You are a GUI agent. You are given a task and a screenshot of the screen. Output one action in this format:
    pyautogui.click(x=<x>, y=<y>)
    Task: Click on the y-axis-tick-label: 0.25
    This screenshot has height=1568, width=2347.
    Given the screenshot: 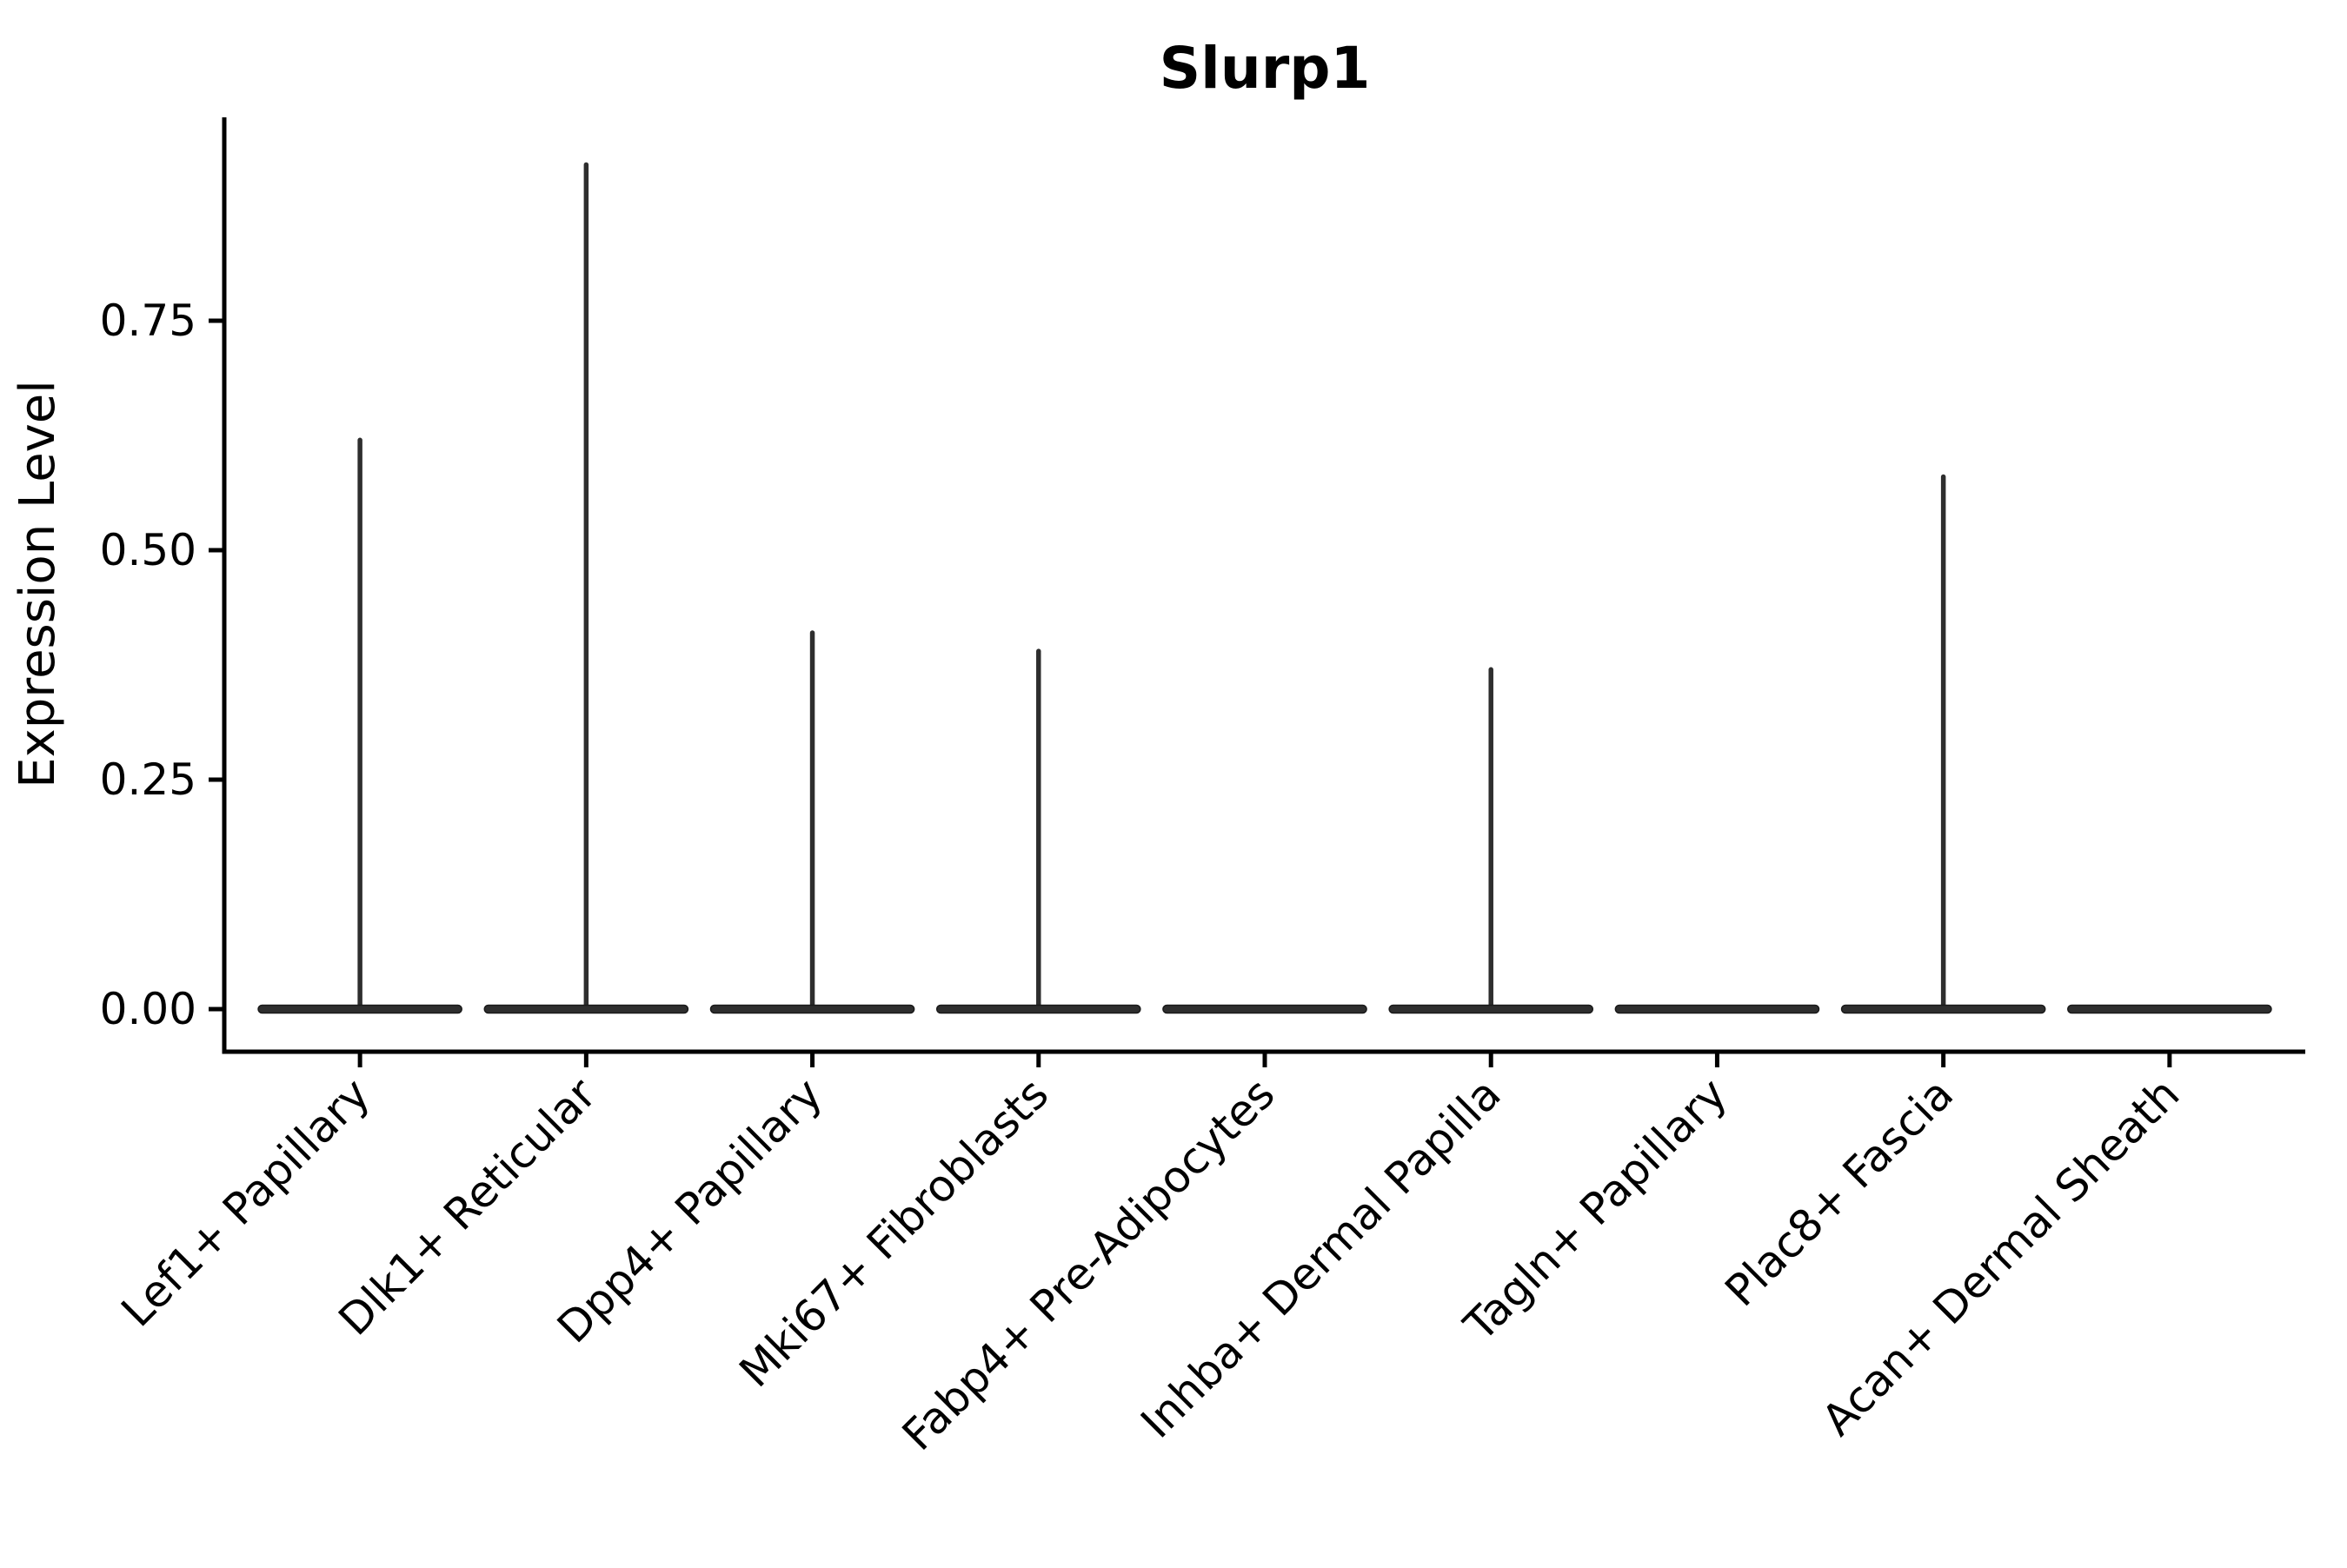 What is the action you would take?
    pyautogui.click(x=148, y=779)
    